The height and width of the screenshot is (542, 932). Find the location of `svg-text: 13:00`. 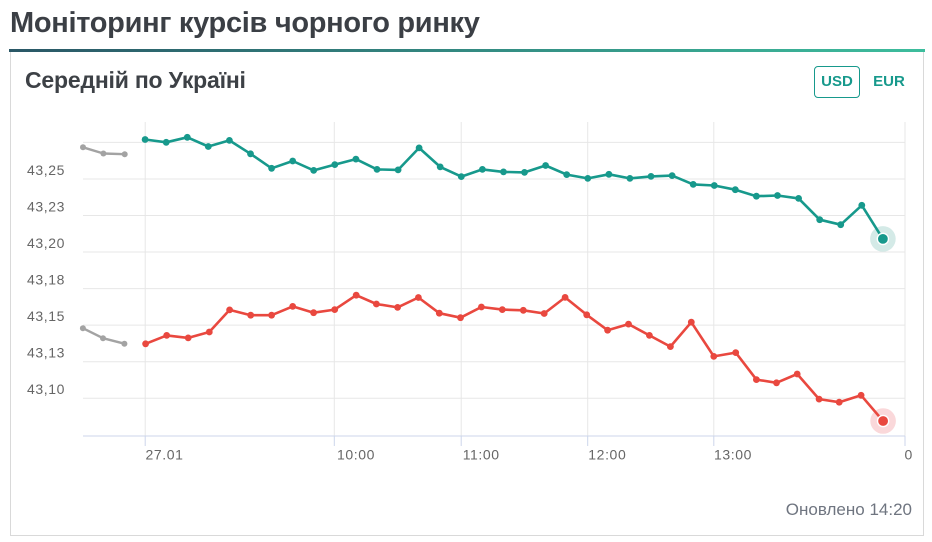

svg-text: 13:00 is located at coordinates (733, 455).